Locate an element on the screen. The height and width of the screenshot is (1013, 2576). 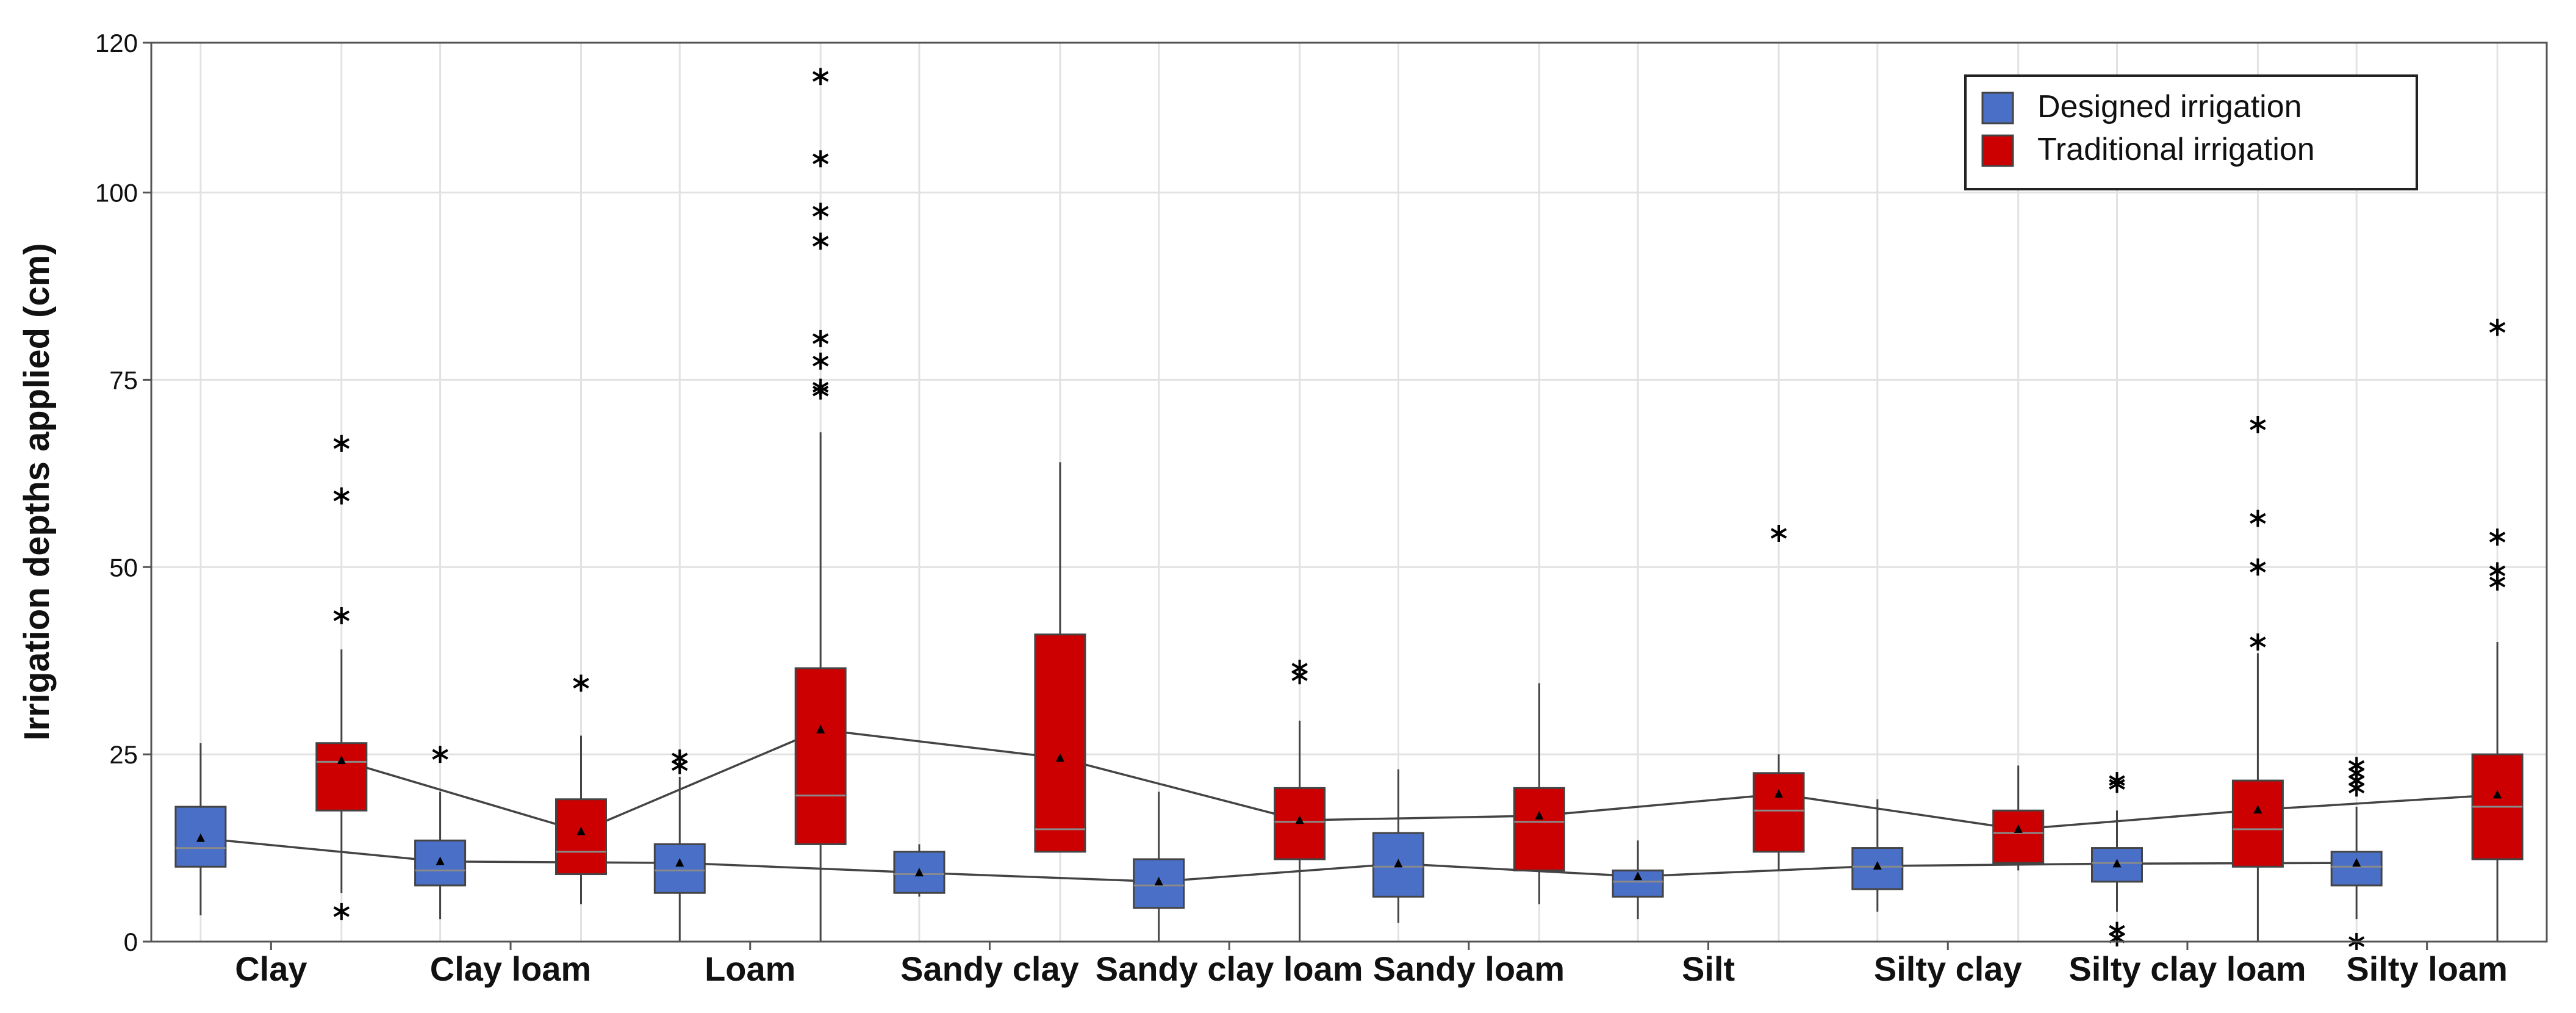
x-category-label: Silty clay loam is located at coordinates (2187, 969).